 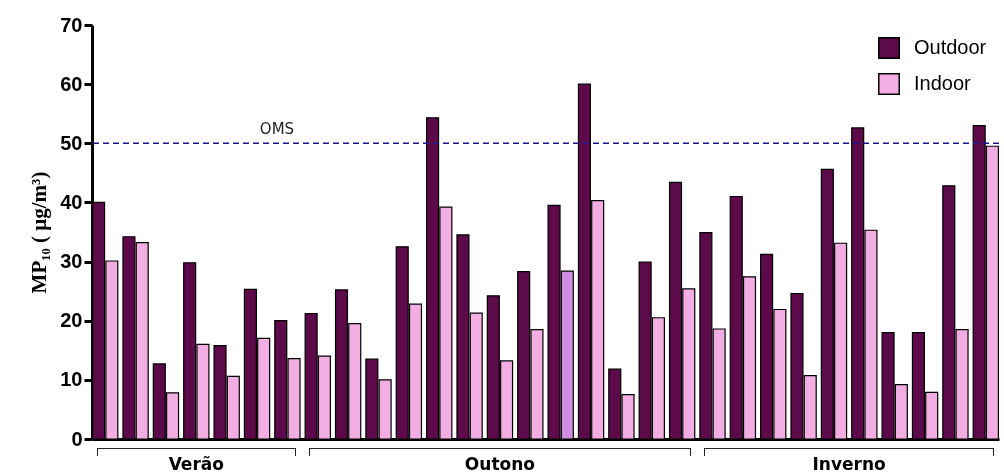 I want to click on y-tick-label: 20, so click(x=71, y=320).